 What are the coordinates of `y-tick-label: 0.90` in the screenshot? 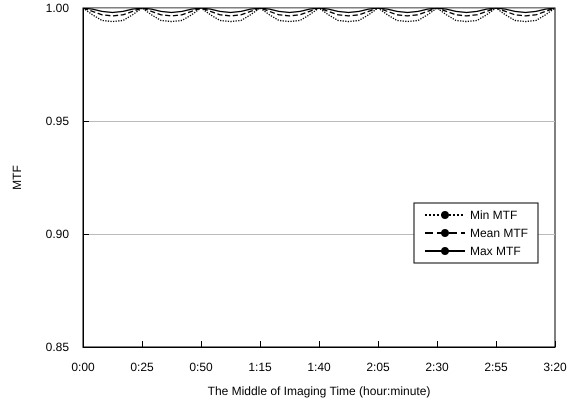 It's located at (58, 234).